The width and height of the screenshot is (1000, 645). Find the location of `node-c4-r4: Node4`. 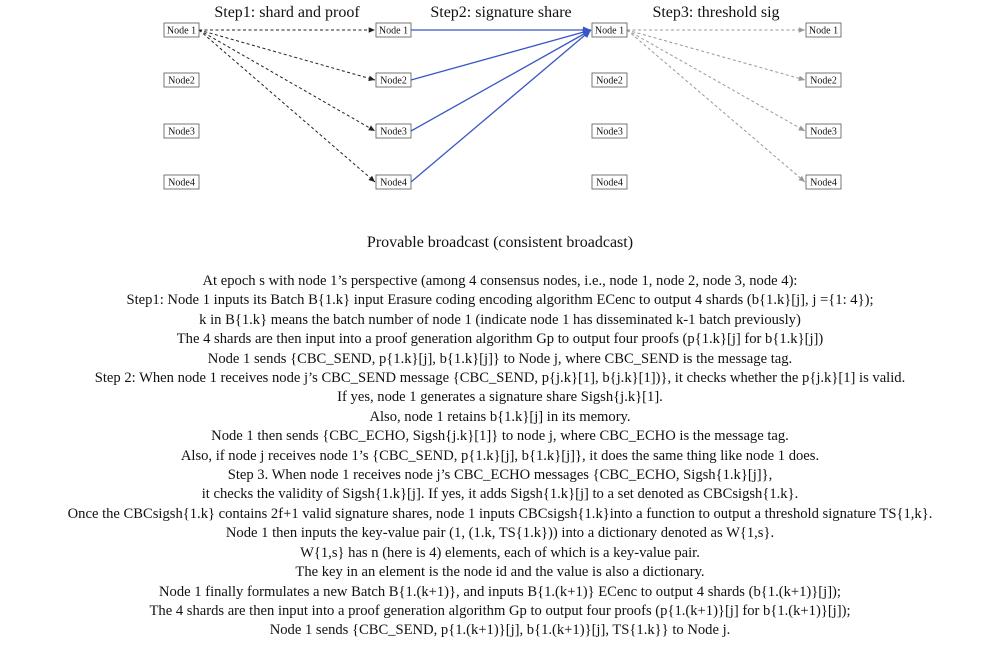

node-c4-r4: Node4 is located at coordinates (823, 182).